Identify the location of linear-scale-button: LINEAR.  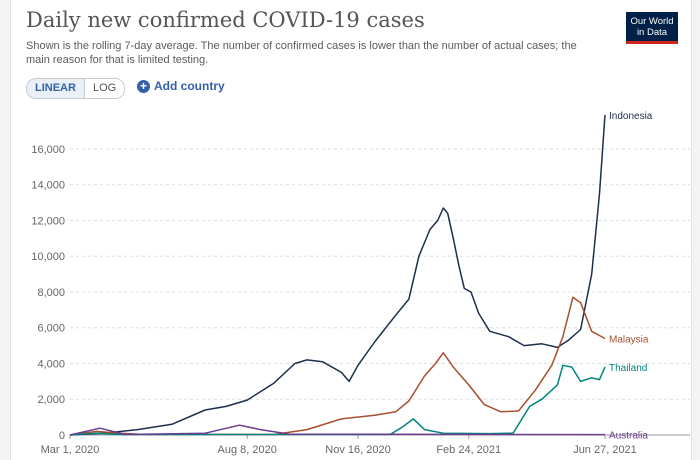
(56, 88).